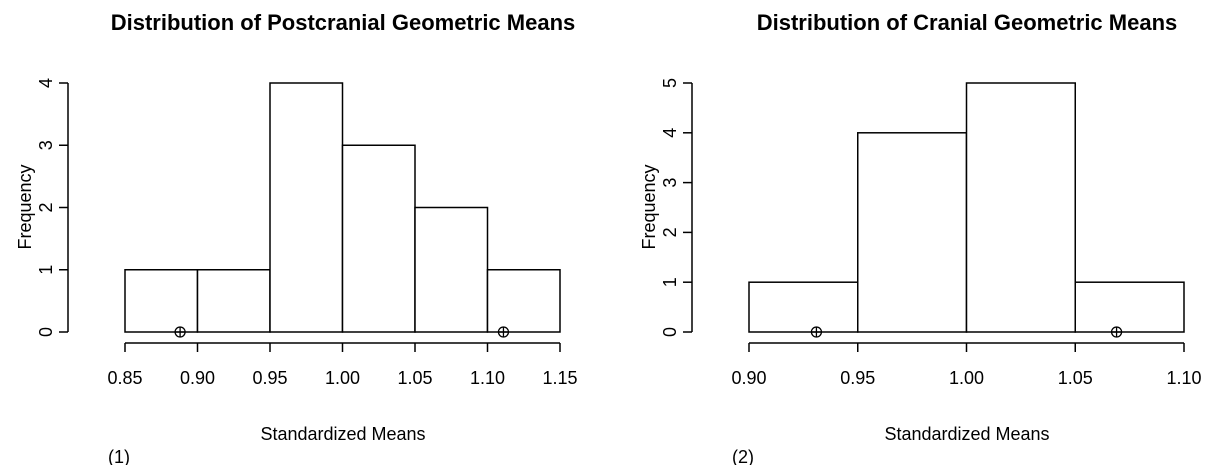 The height and width of the screenshot is (465, 1206). I want to click on chart-2-y-tick-label: 5, so click(670, 83).